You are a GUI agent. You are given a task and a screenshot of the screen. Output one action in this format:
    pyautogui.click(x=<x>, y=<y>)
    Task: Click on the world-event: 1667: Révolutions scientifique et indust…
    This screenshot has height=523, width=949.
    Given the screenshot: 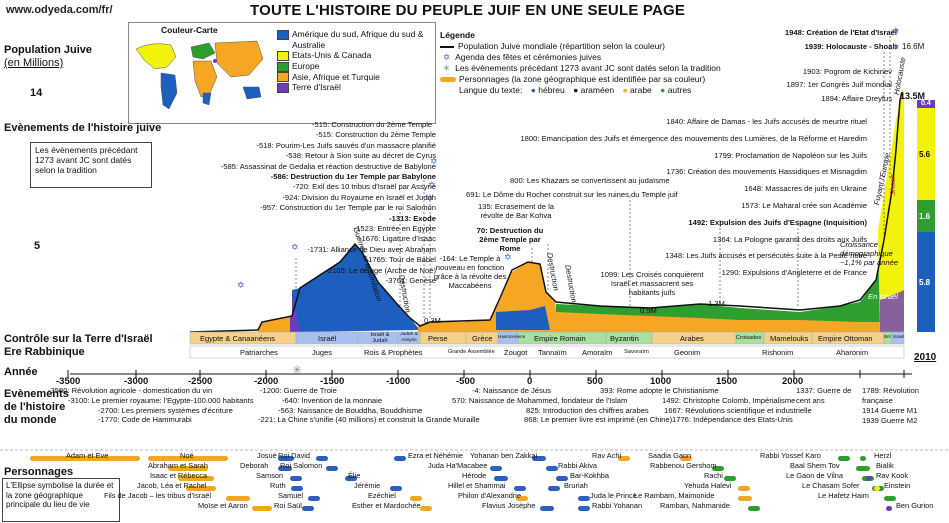 What is the action you would take?
    pyautogui.click(x=738, y=410)
    